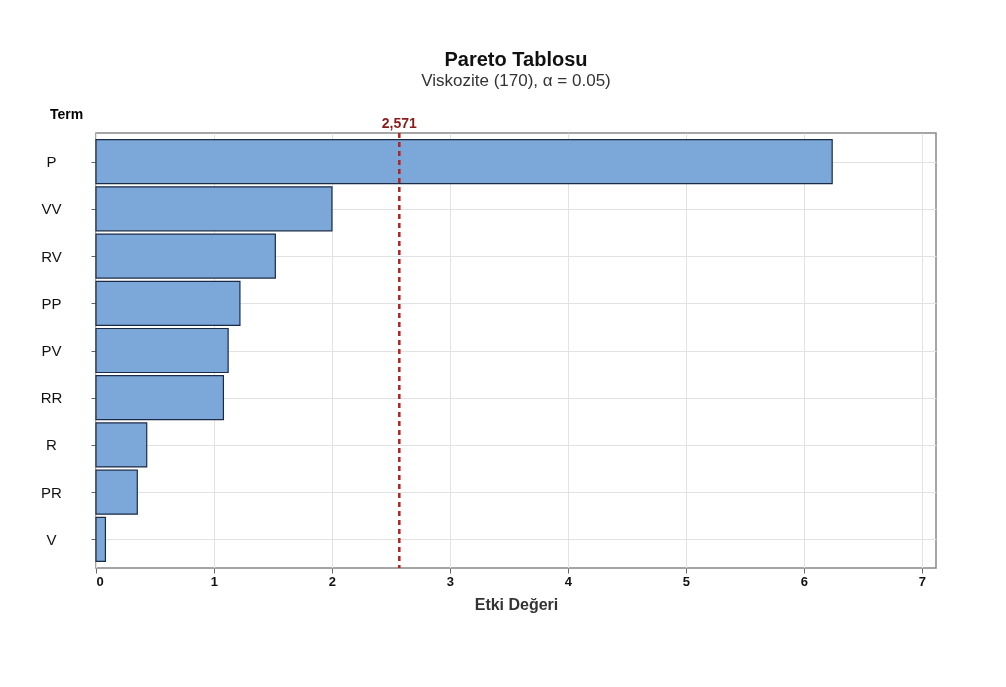  I want to click on x-tick-label: 5, so click(686, 581).